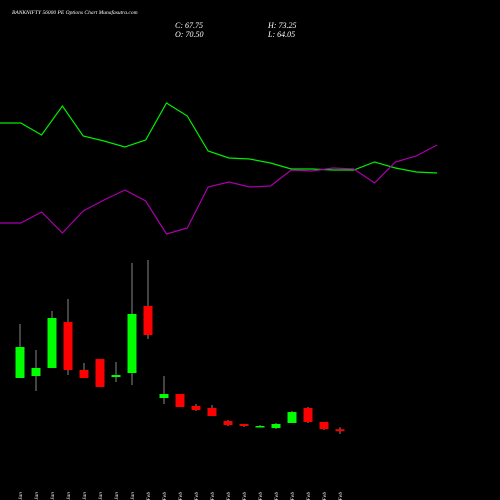 This screenshot has width=500, height=500. What do you see at coordinates (133, 496) in the screenshot?
I see `x-tick-label: 31 Jan` at bounding box center [133, 496].